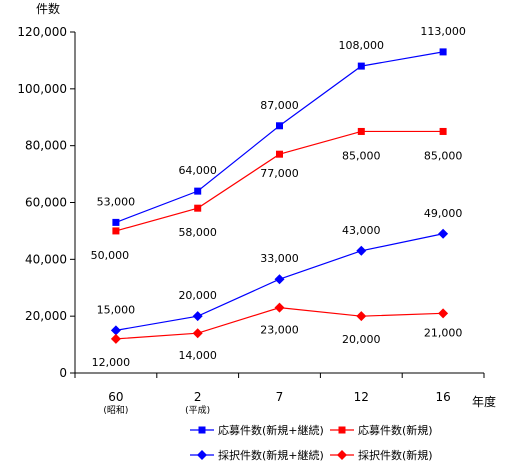 The height and width of the screenshot is (468, 508). What do you see at coordinates (271, 430) in the screenshot?
I see `legend-label: 応募件数(新規+継続)` at bounding box center [271, 430].